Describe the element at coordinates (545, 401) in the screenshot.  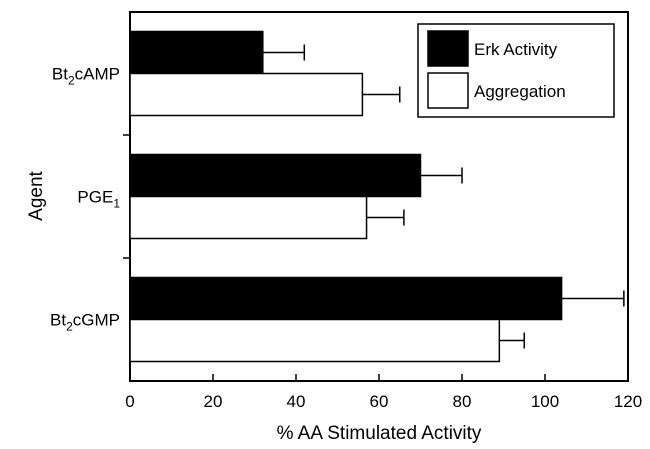
I see `x-tick-label: 100` at that location.